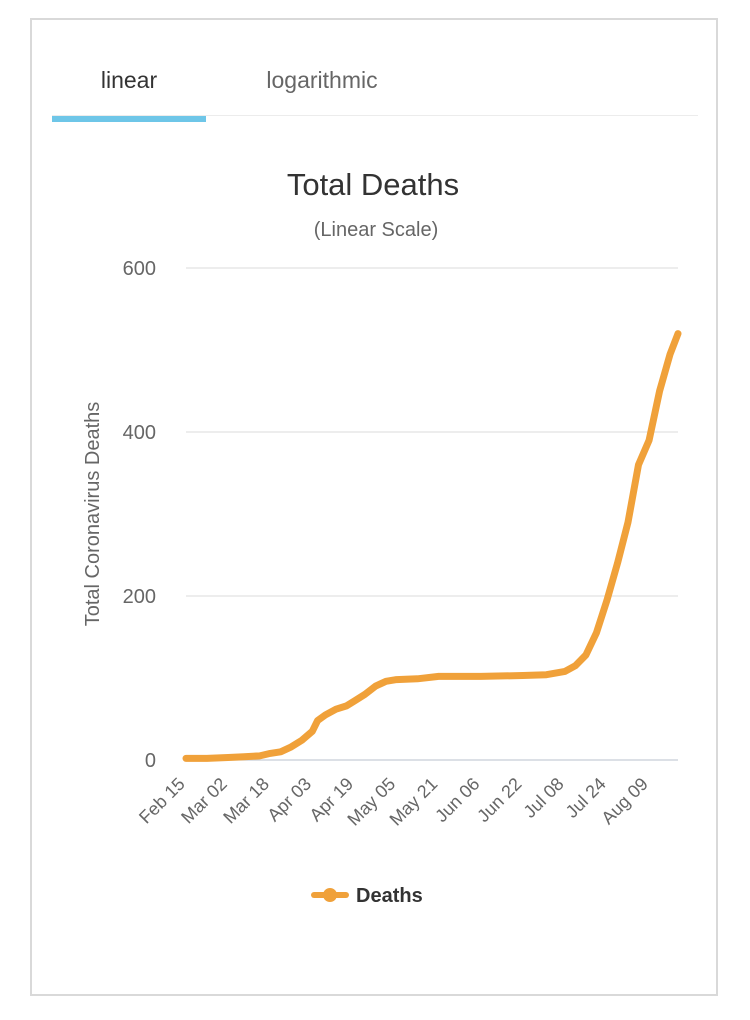 The height and width of the screenshot is (1020, 750). What do you see at coordinates (457, 800) in the screenshot?
I see `x-tick-label: Jun 06` at bounding box center [457, 800].